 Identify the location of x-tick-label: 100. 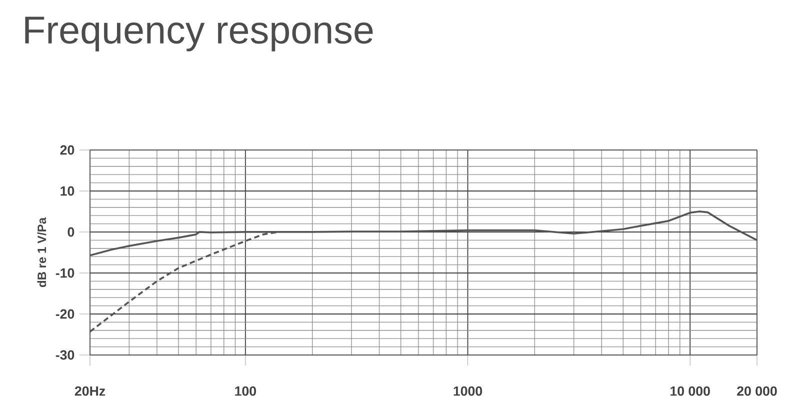
(245, 391).